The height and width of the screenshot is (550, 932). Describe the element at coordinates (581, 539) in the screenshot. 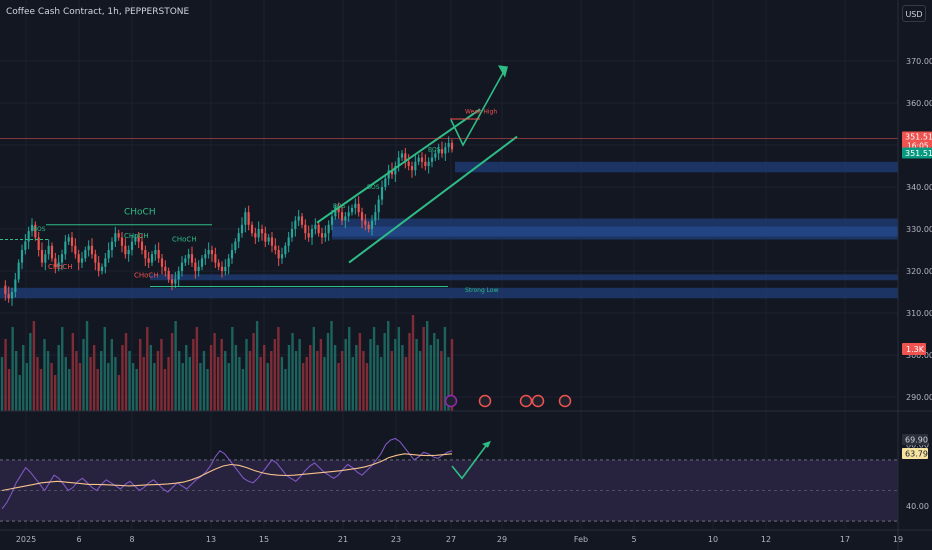

I see `time-tick-label: Feb` at that location.